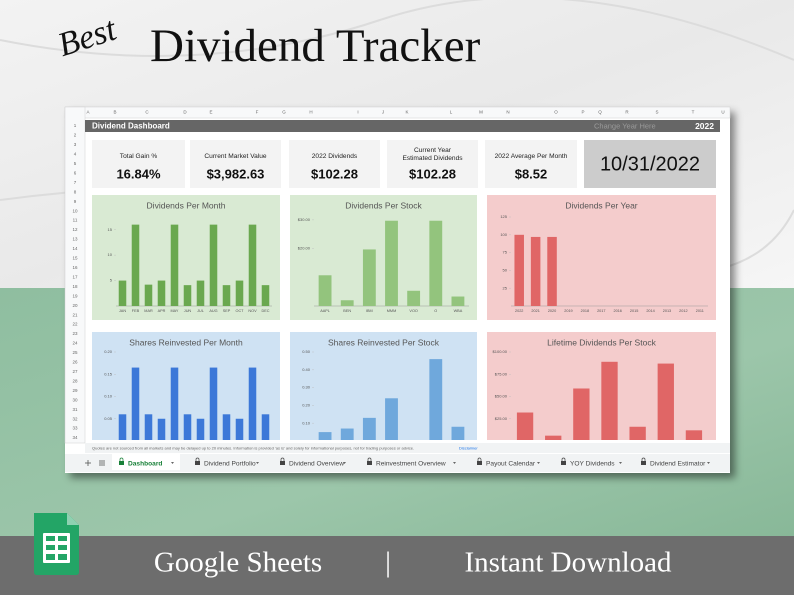 The width and height of the screenshot is (794, 595). I want to click on x-tick-label: JUN, so click(188, 311).